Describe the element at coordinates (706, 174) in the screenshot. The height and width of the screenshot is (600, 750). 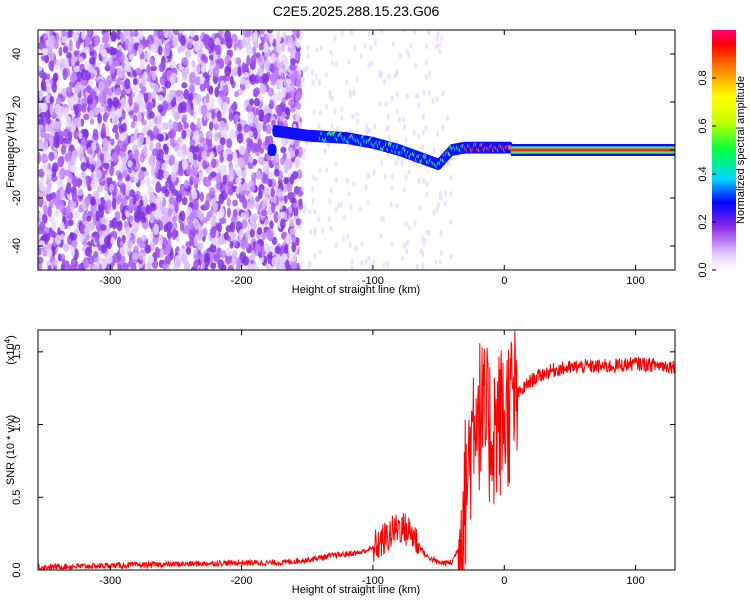
I see `colorbar-ticks: 0.0 0.2 0.4 0.6 0.8` at that location.